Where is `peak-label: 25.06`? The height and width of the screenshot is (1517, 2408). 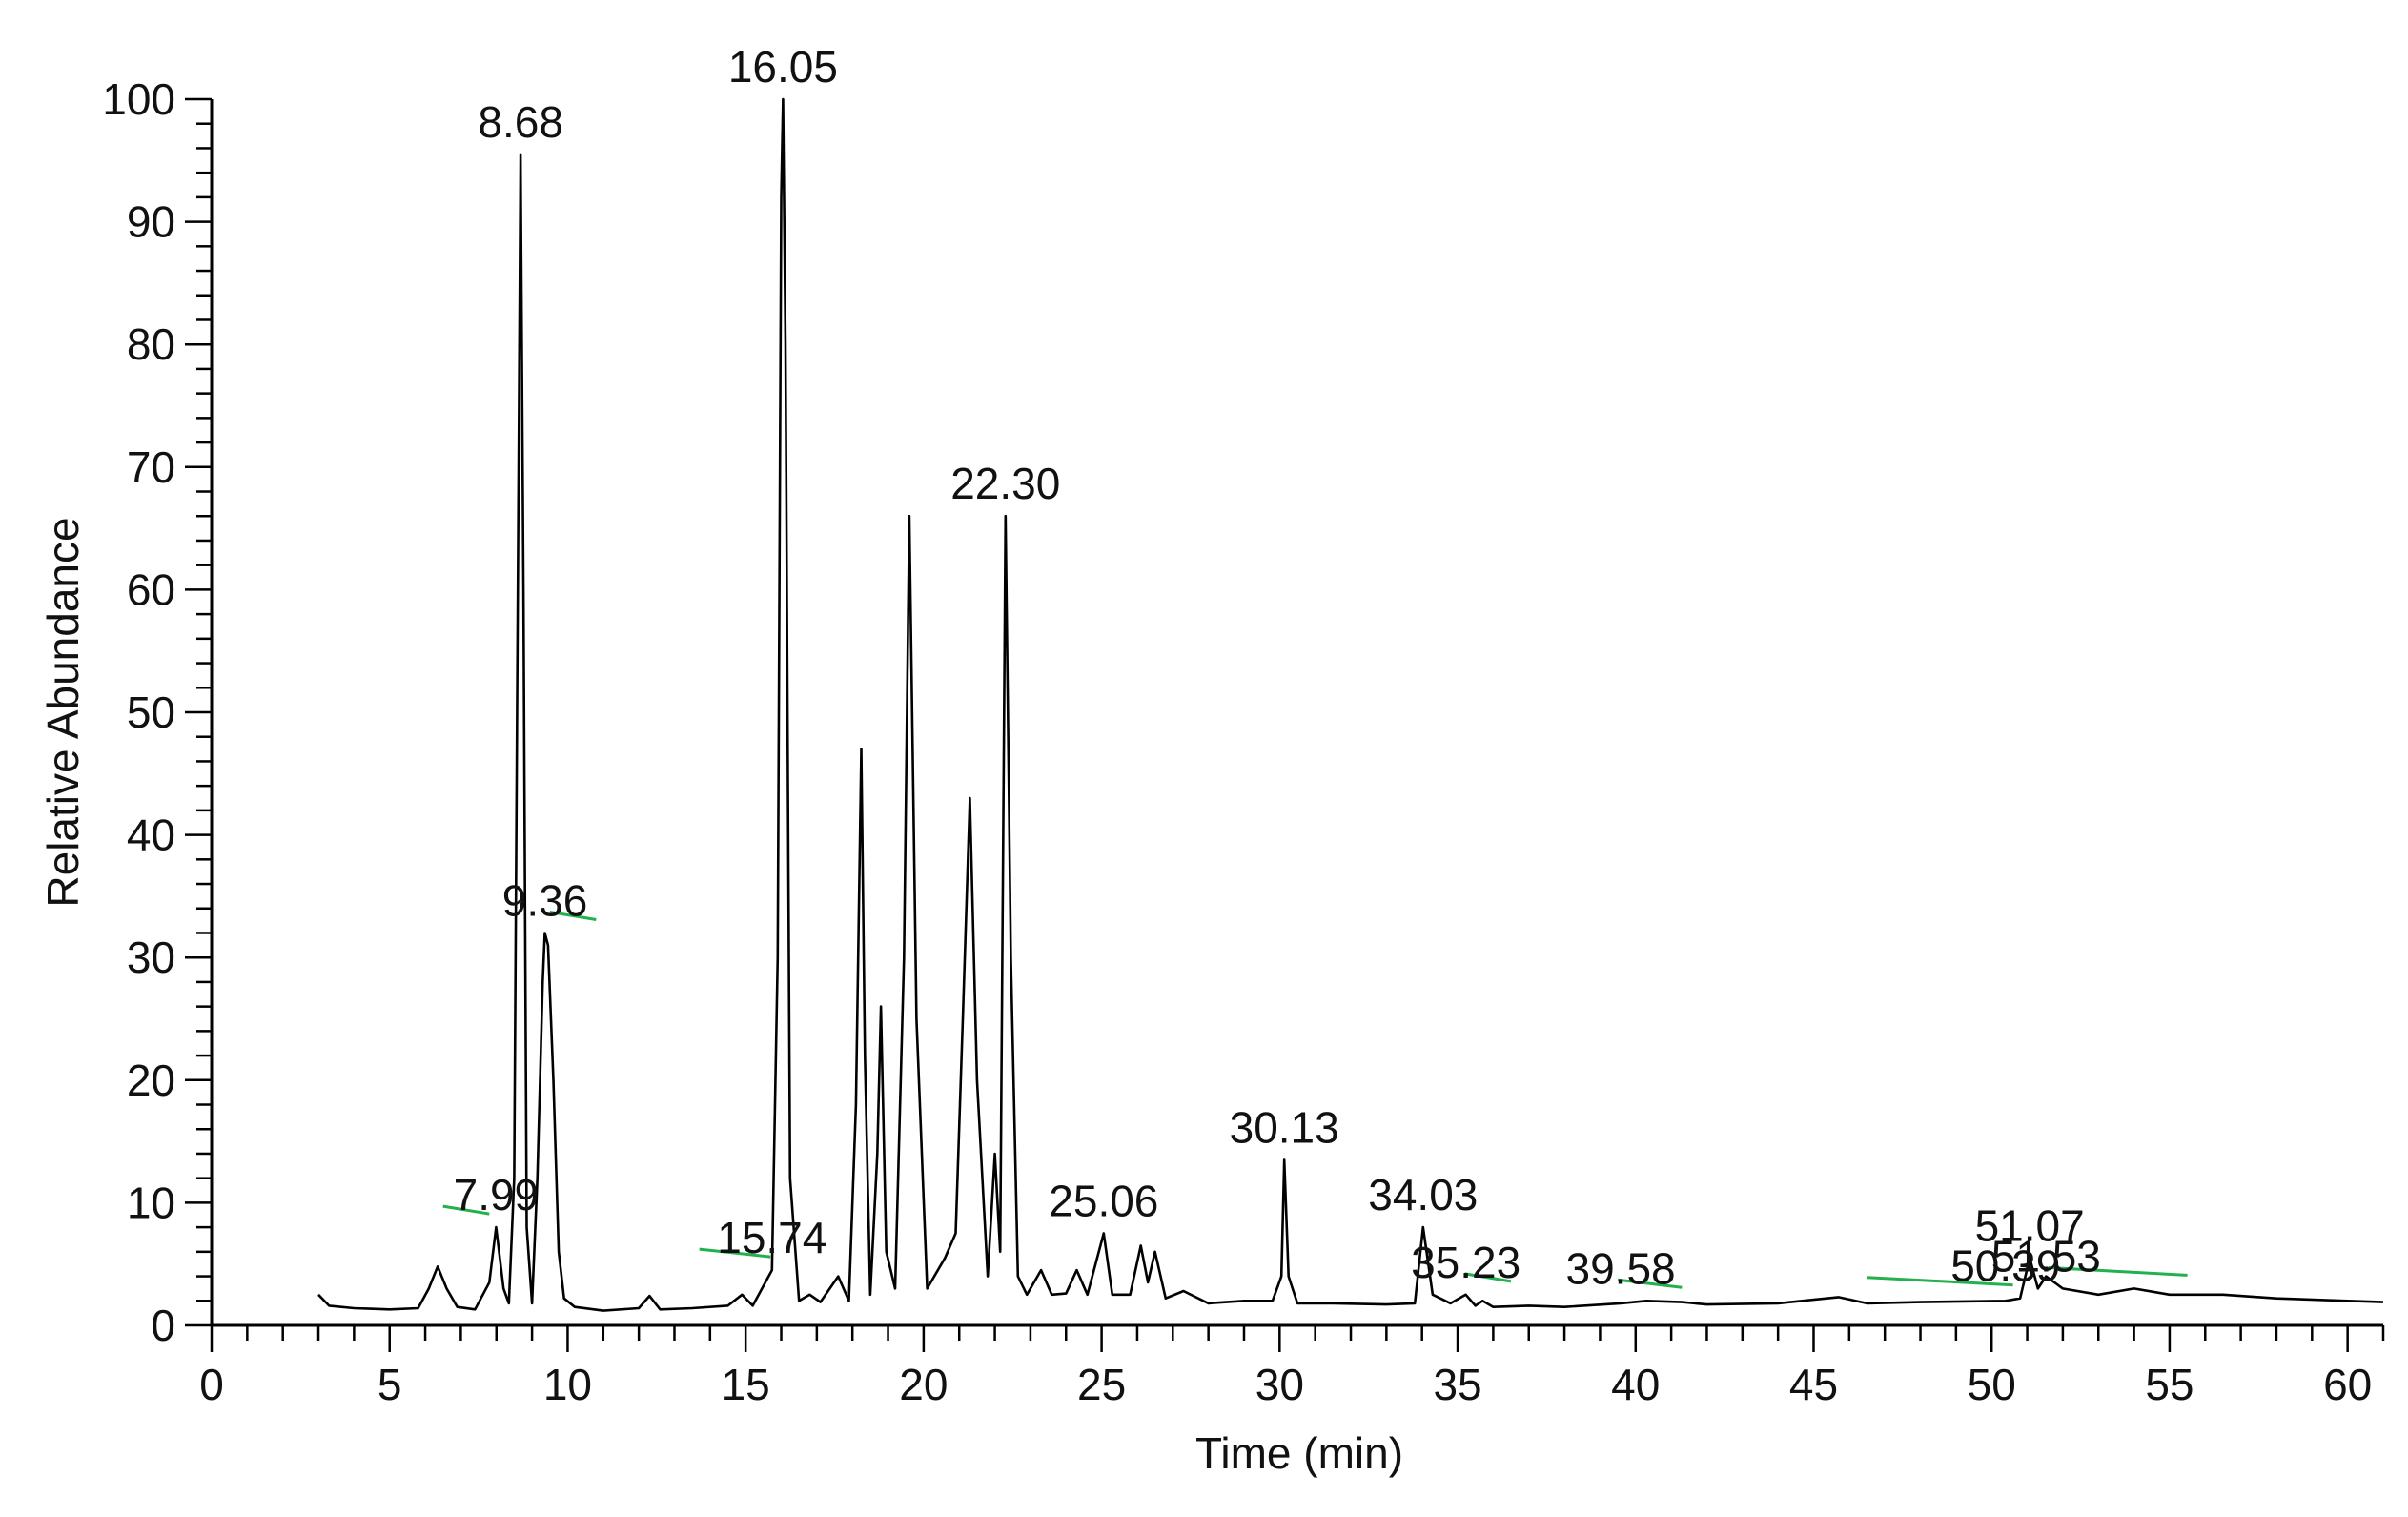 peak-label: 25.06 is located at coordinates (1103, 1202).